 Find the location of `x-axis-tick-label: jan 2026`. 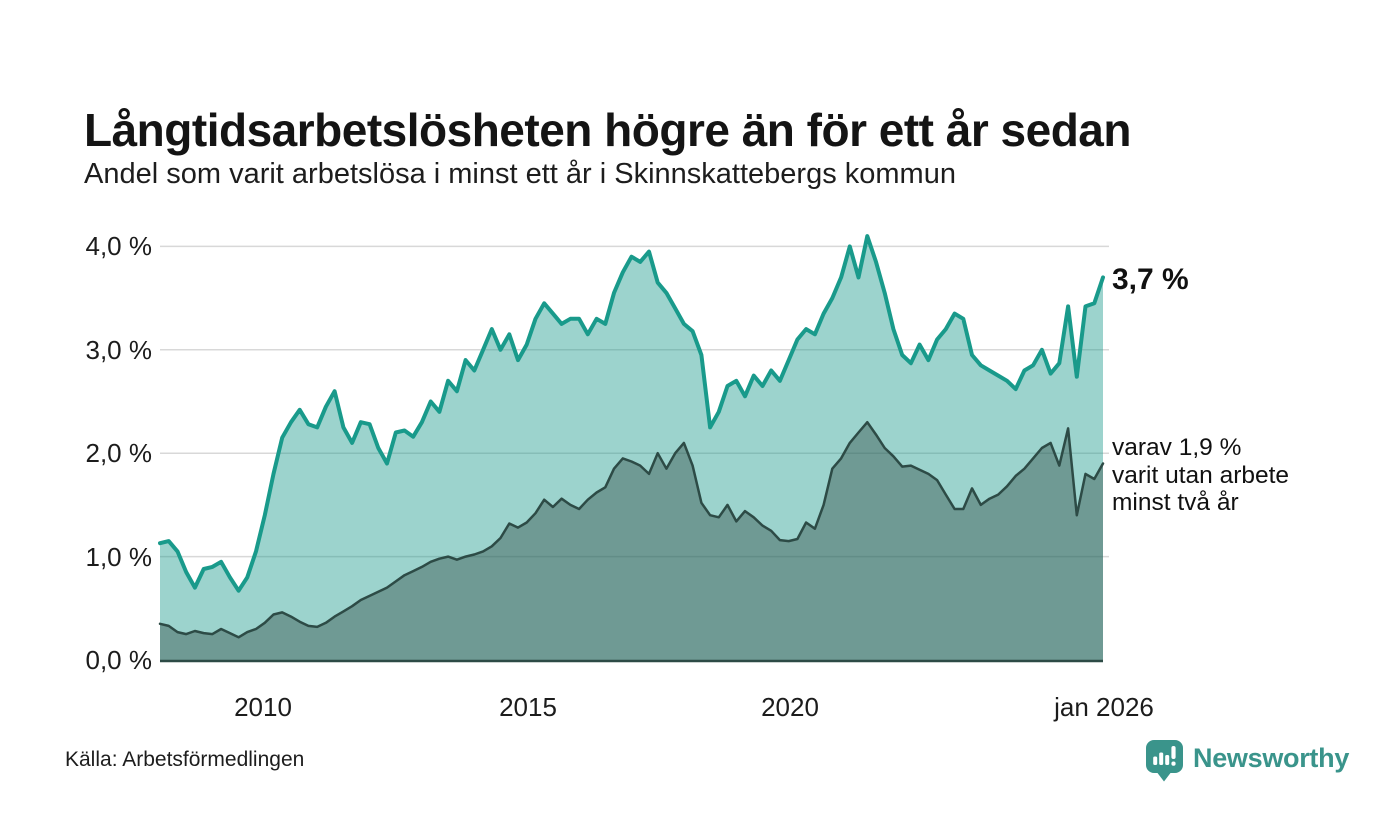

x-axis-tick-label: jan 2026 is located at coordinates (1104, 707).